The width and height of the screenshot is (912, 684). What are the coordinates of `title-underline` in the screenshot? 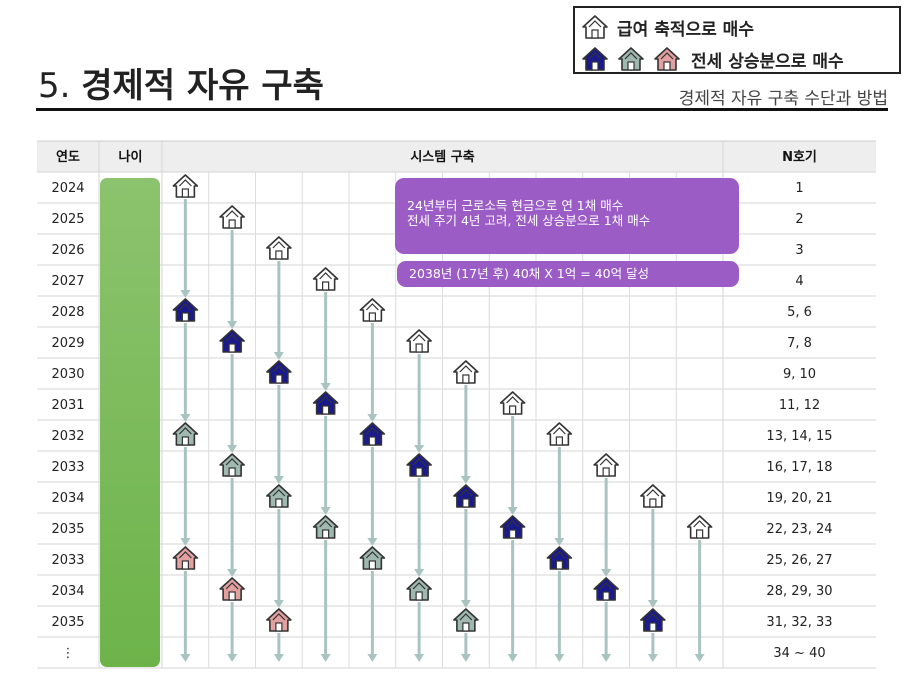 It's located at (462, 109).